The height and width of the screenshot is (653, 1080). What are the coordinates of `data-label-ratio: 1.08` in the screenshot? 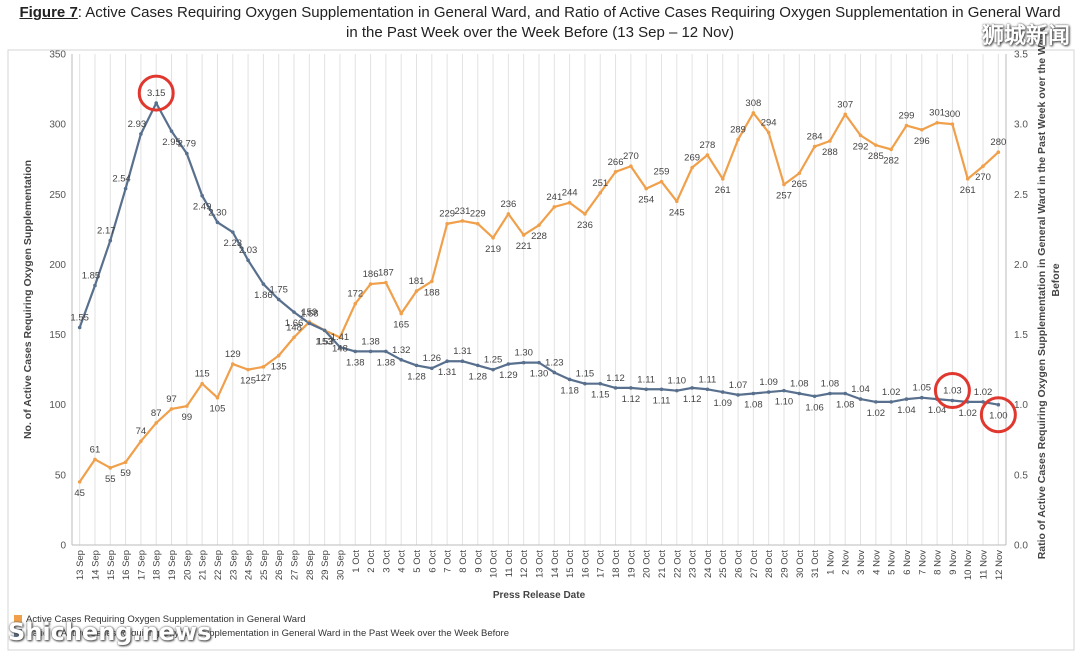 It's located at (830, 383).